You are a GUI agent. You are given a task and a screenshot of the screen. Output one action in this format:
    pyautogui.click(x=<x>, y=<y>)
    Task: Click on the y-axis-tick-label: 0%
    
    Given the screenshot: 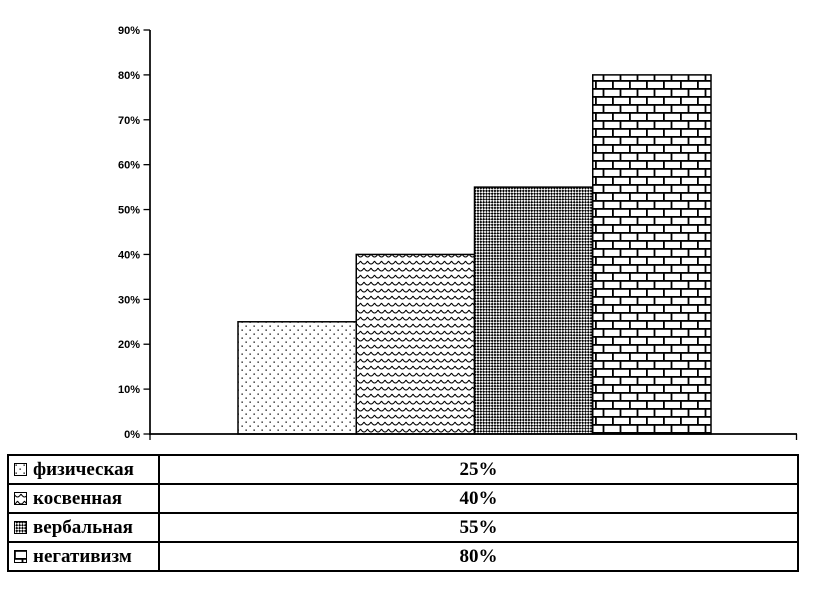 What is the action you would take?
    pyautogui.click(x=132, y=435)
    